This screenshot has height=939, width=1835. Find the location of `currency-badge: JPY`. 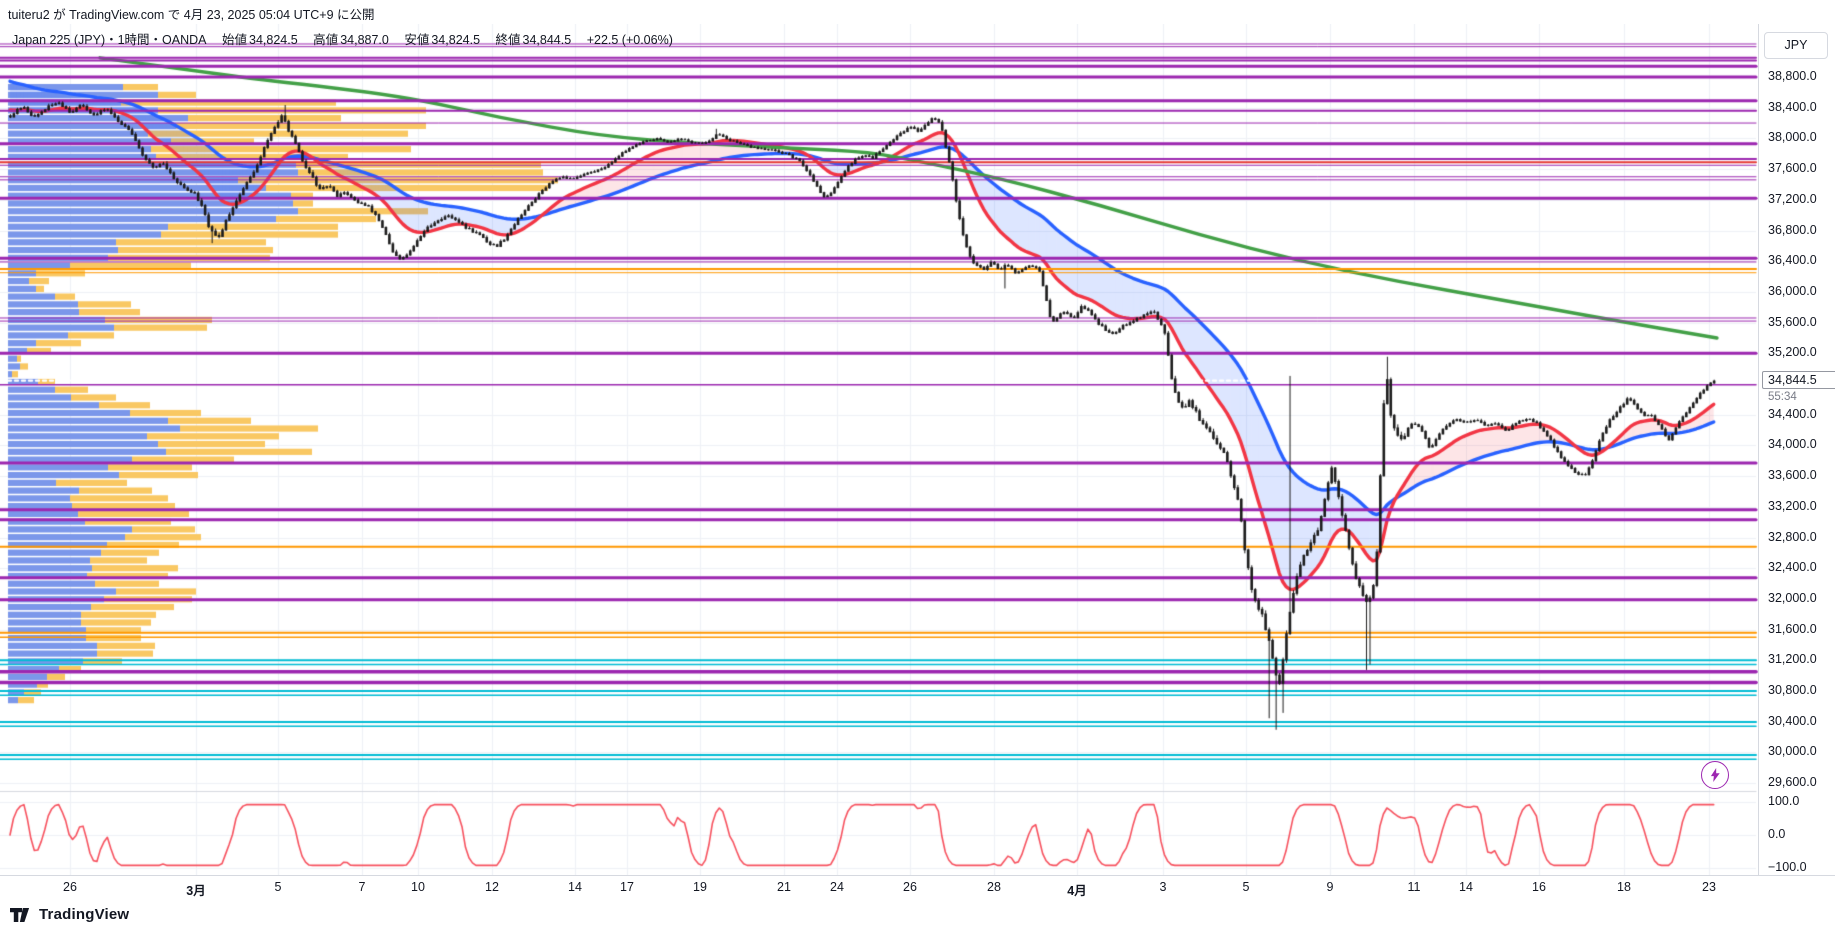

currency-badge: JPY is located at coordinates (1796, 45).